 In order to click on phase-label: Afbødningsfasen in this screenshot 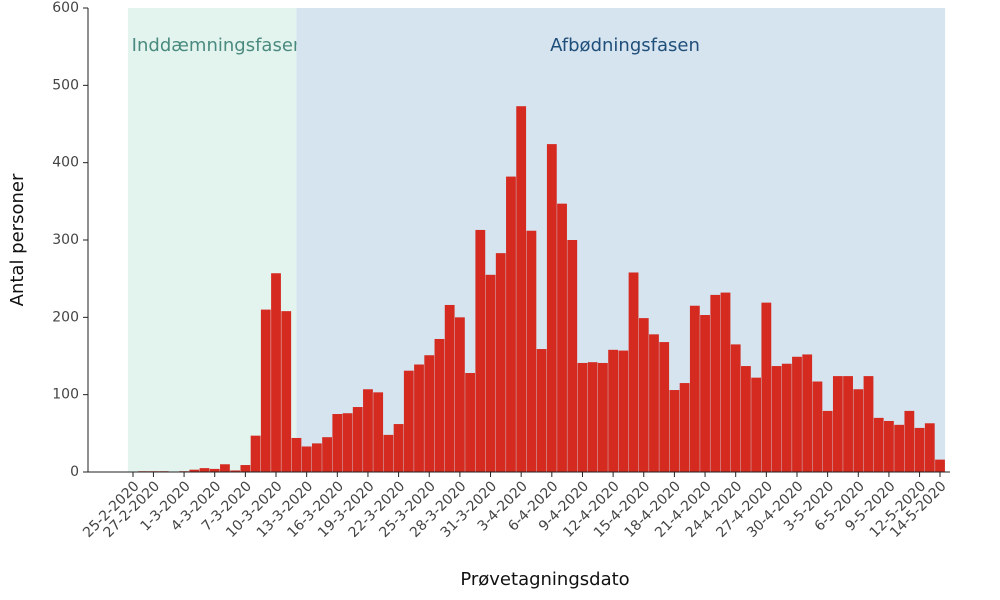, I will do `click(625, 45)`.